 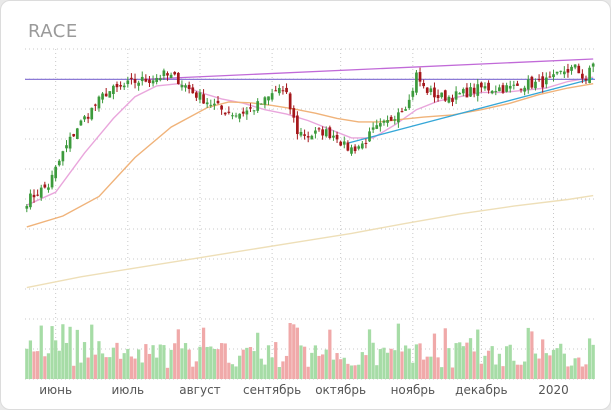 What do you see at coordinates (127, 390) in the screenshot?
I see `x-tick-label: июль` at bounding box center [127, 390].